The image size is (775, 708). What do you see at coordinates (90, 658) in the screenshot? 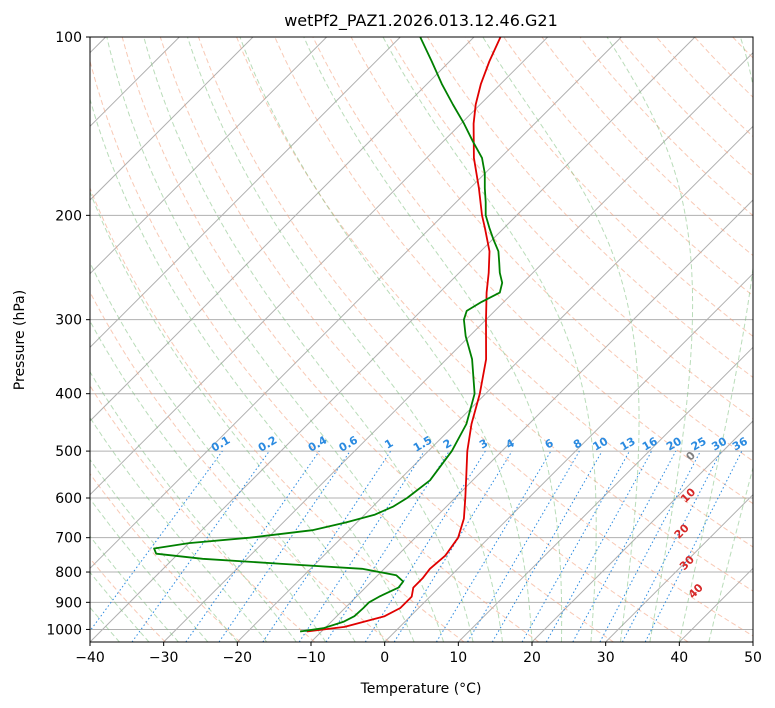
I see `x-tick-label: −40` at bounding box center [90, 658].